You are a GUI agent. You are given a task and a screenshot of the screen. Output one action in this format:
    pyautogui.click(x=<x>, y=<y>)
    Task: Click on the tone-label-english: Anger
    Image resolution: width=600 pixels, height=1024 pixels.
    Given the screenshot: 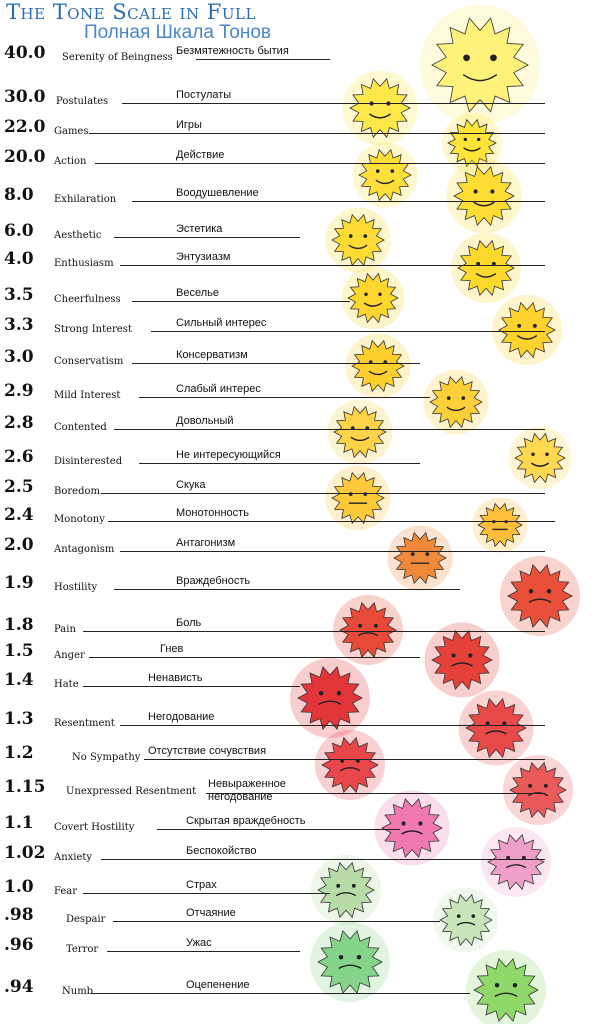 What is the action you would take?
    pyautogui.click(x=69, y=655)
    